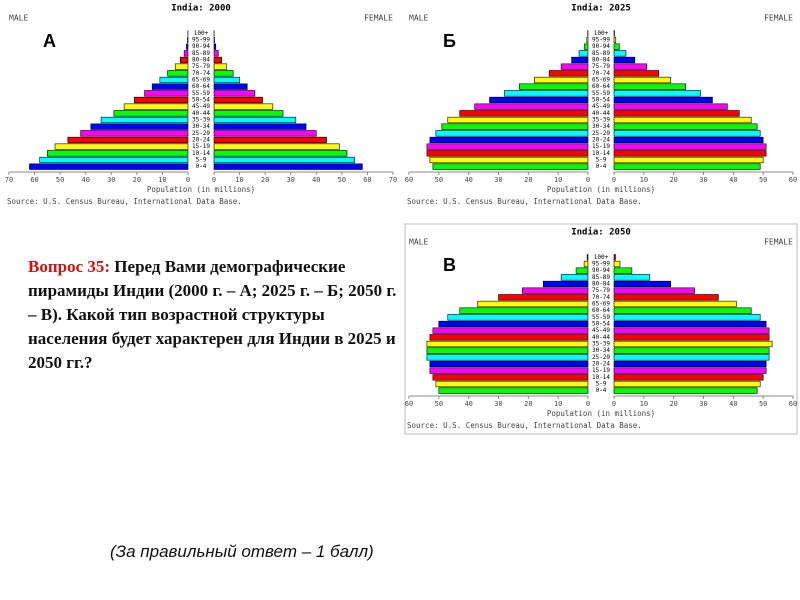 This screenshot has height=600, width=800. Describe the element at coordinates (601, 86) in the screenshot. I see `age-label: 60-64` at that location.